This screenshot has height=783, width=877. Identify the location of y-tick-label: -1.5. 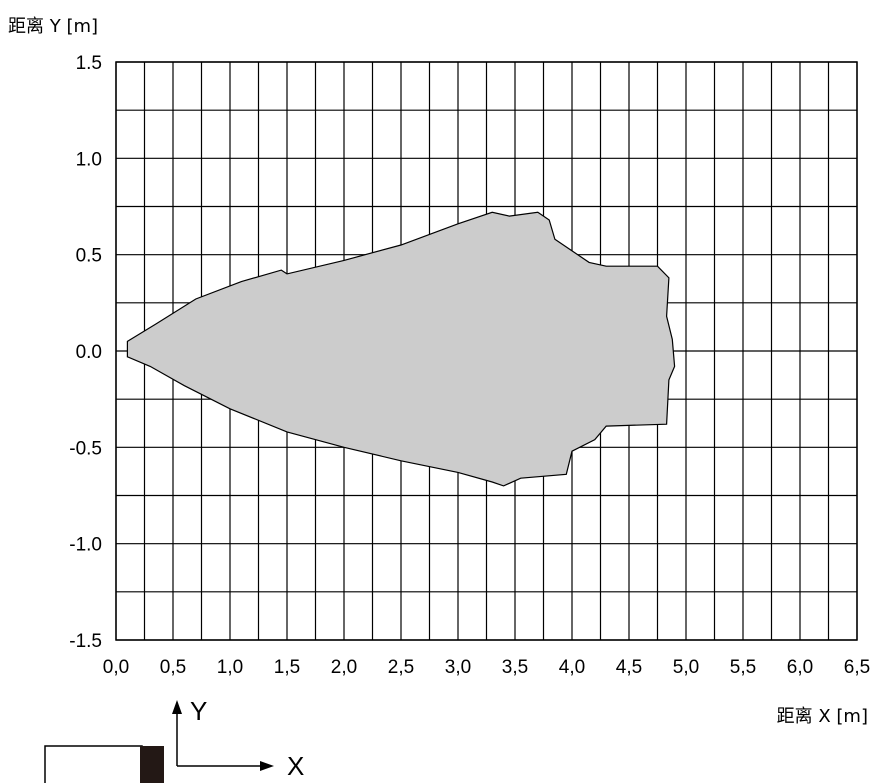
(85, 641).